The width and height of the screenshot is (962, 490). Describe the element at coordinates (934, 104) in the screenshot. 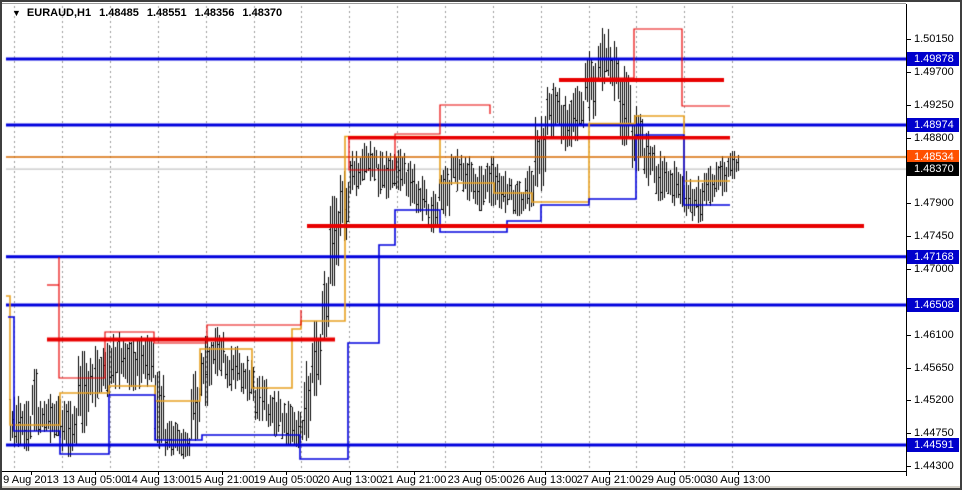

I see `price-tick-label: 1.49250` at that location.